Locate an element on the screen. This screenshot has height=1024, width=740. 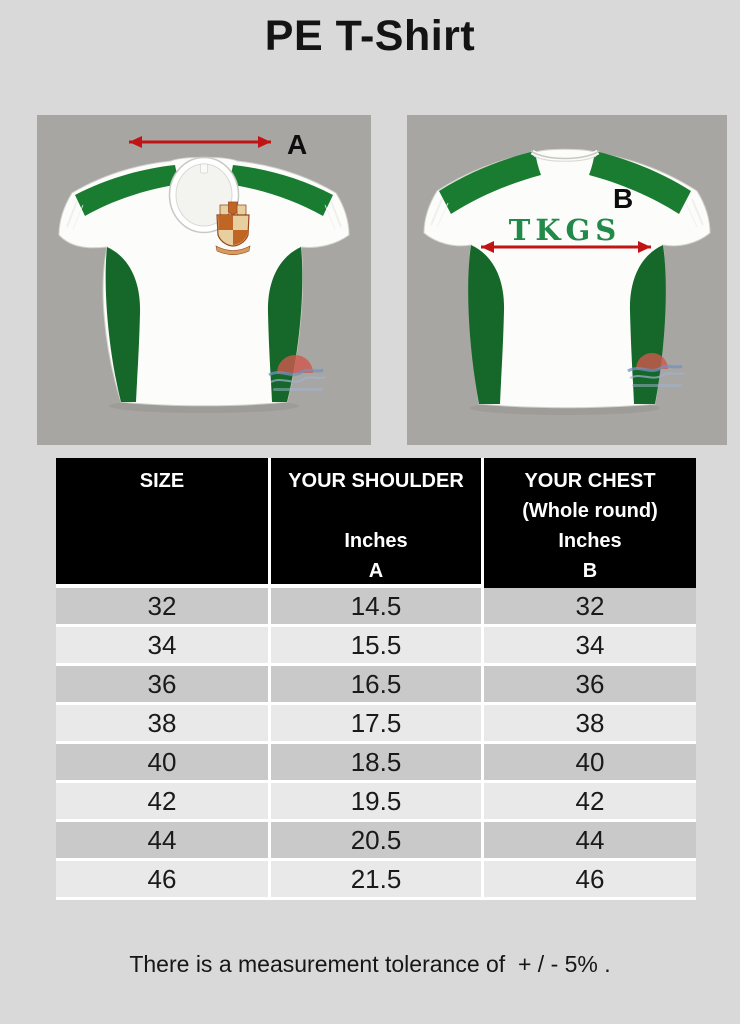
cell-shoulder: 18.5 is located at coordinates (374, 762).